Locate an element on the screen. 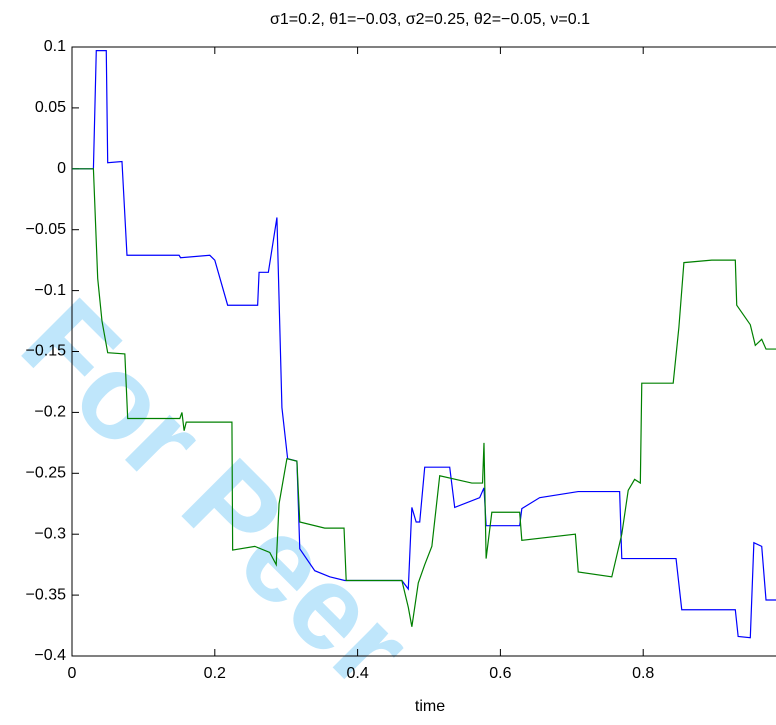  y-tick-label: 0 is located at coordinates (61, 168).